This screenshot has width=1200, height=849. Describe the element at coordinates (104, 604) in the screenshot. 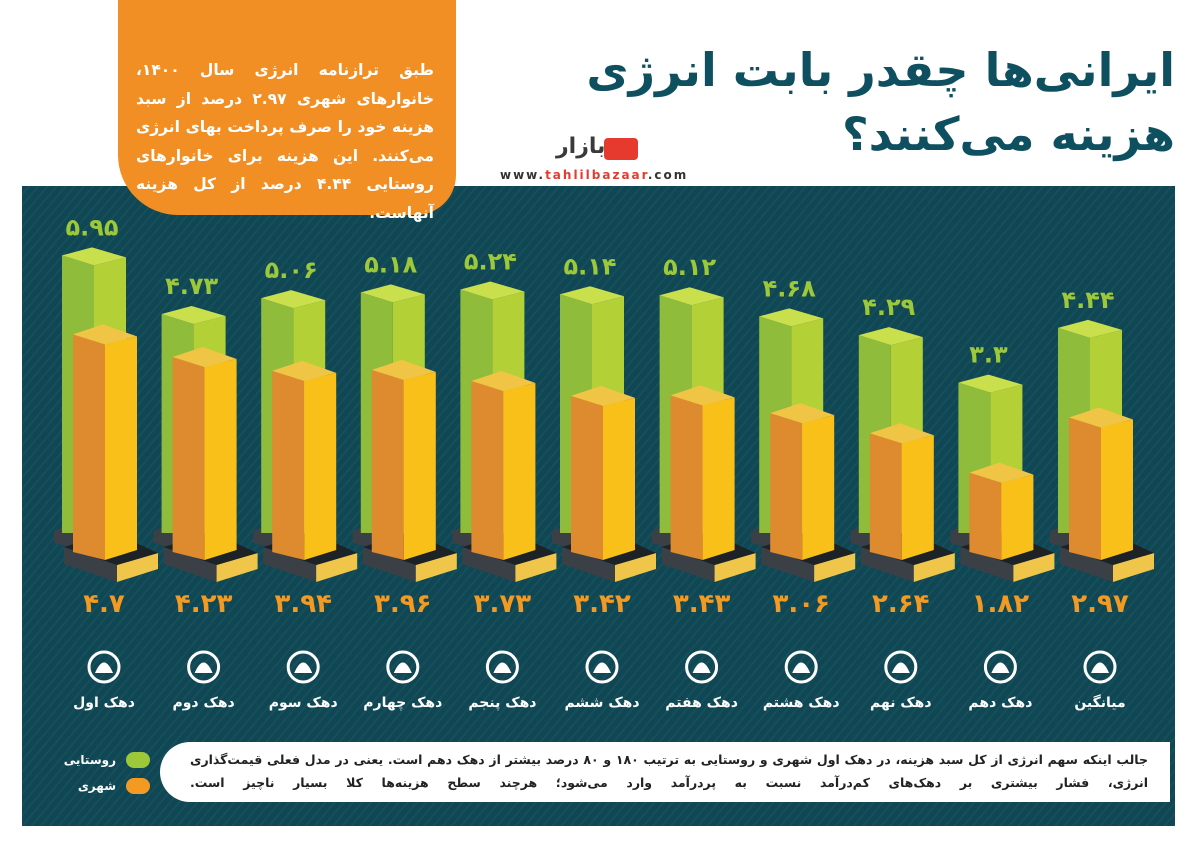

I see `value-label-urban: ۴.۷` at that location.